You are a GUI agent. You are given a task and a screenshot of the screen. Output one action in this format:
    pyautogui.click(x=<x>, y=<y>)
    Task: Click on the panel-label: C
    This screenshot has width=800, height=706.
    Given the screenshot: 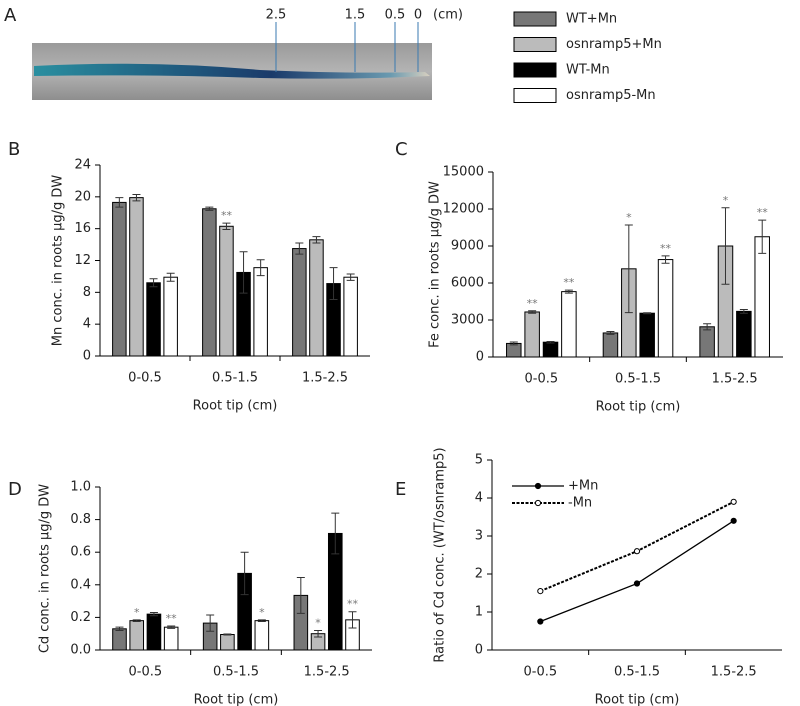 What is the action you would take?
    pyautogui.click(x=401, y=149)
    